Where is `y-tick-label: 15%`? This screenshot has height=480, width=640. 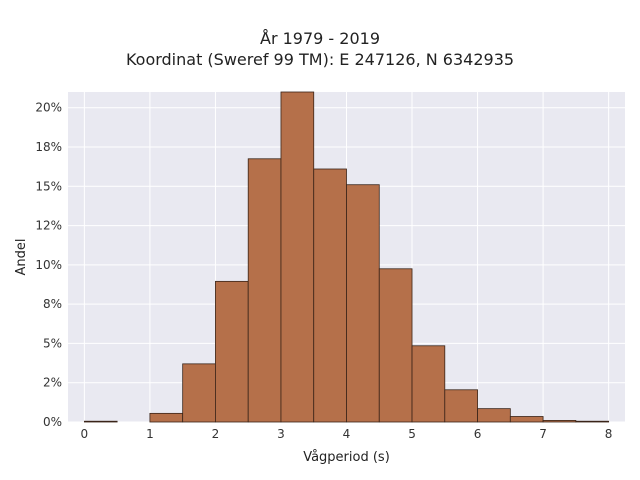 y-tick-label: 15% is located at coordinates (48, 186).